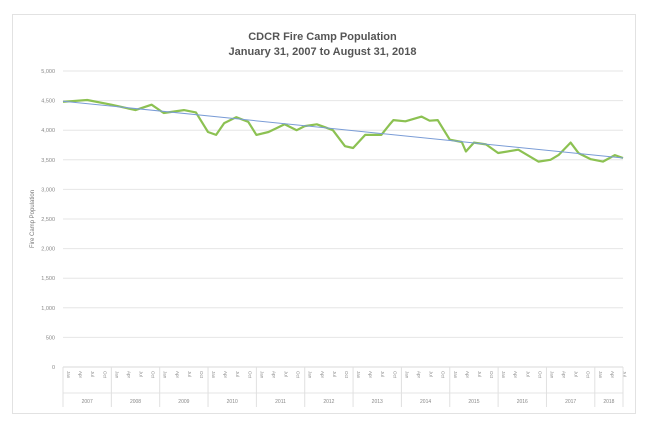  What do you see at coordinates (48, 279) in the screenshot?
I see `y-tick-label: 1,500` at bounding box center [48, 279].